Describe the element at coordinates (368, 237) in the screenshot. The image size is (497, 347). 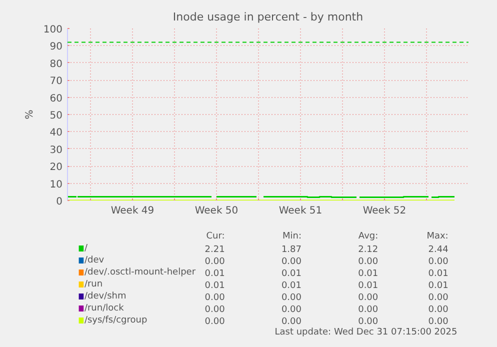
I see `text: Avg:` at that location.